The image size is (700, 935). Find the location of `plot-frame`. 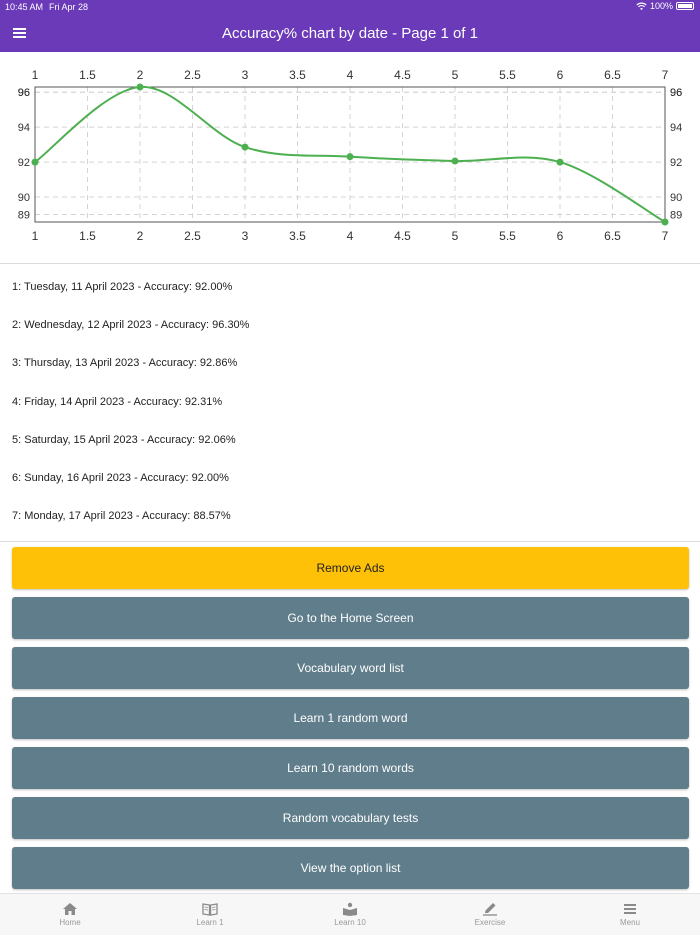

plot-frame is located at coordinates (350, 154).